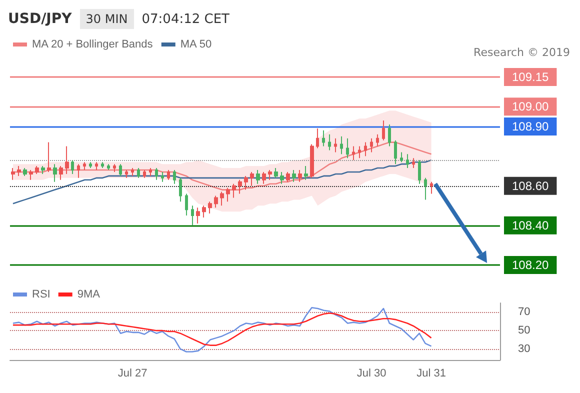 This screenshot has height=393, width=580. What do you see at coordinates (524, 312) in the screenshot?
I see `y-tick-label: 70` at bounding box center [524, 312].